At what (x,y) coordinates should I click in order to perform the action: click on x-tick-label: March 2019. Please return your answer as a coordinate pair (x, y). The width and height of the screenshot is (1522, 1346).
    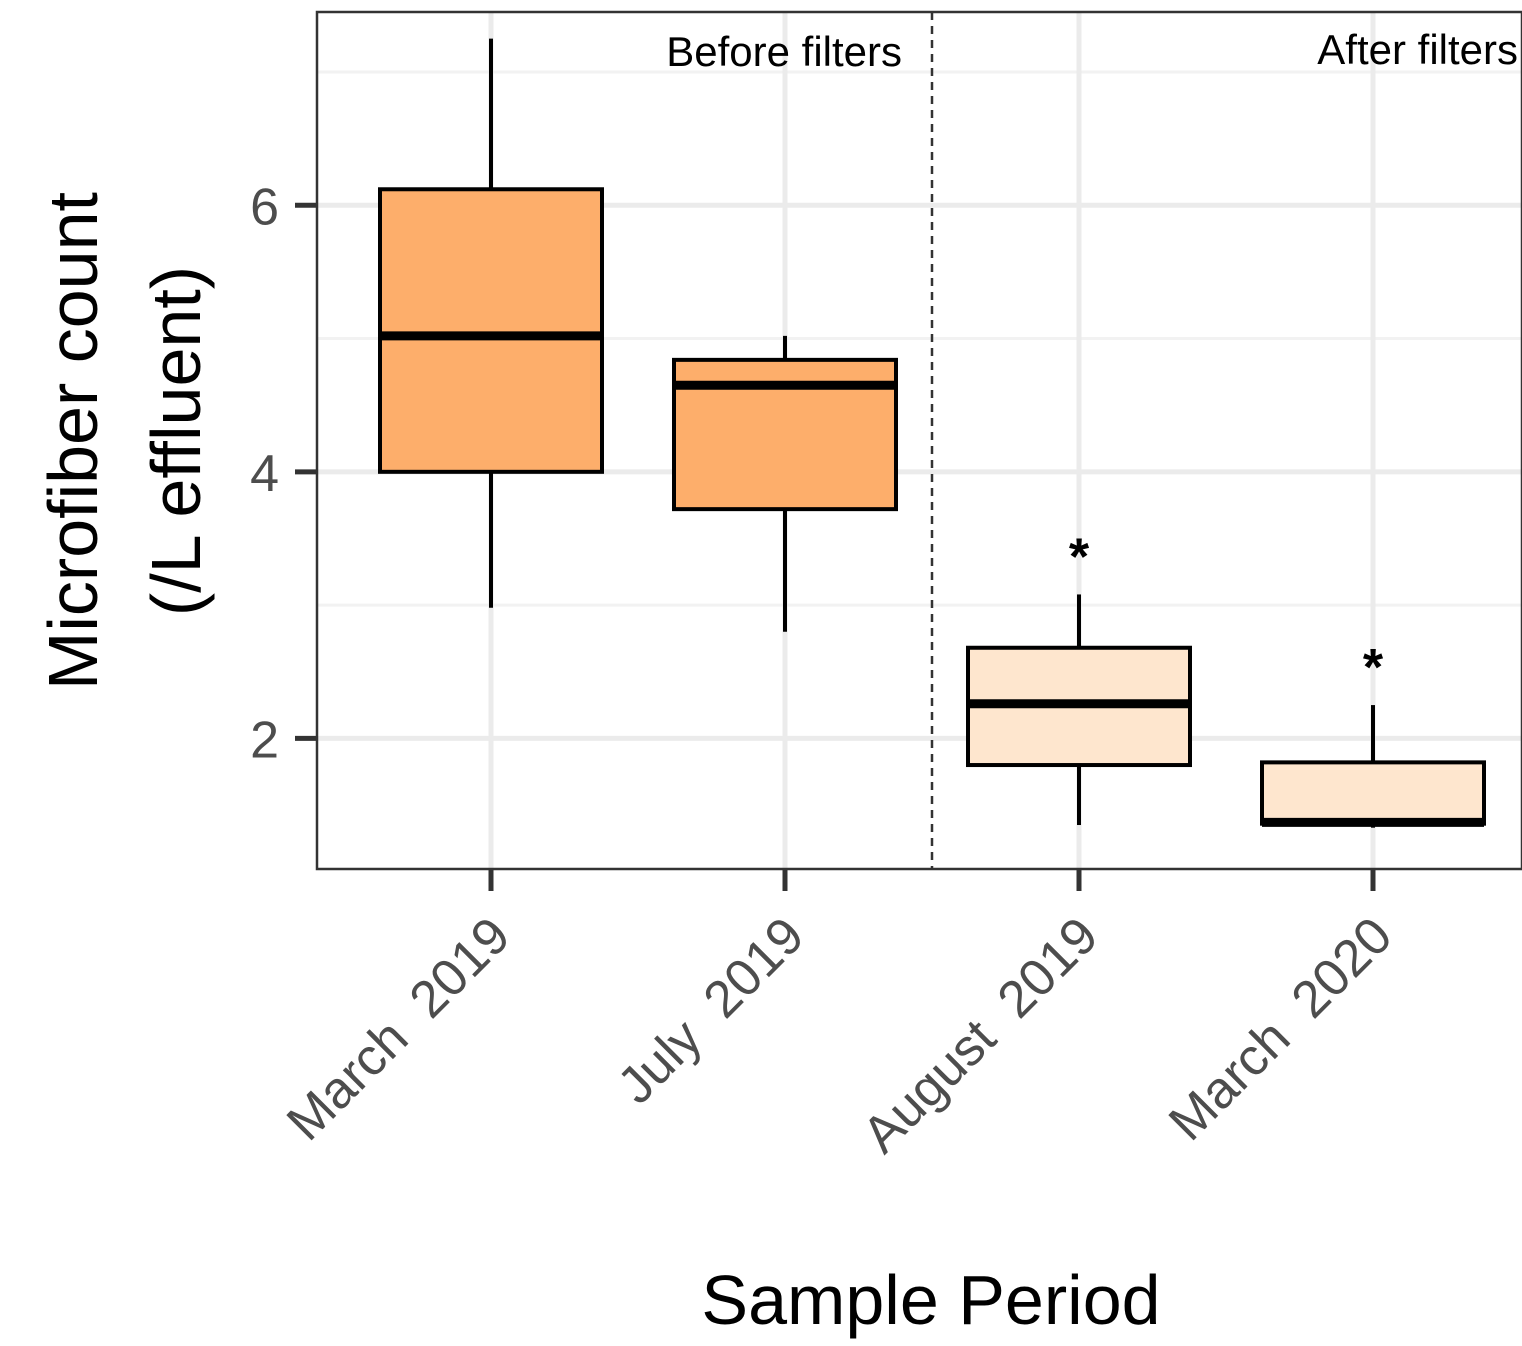
    Looking at the image, I should click on (398, 1028).